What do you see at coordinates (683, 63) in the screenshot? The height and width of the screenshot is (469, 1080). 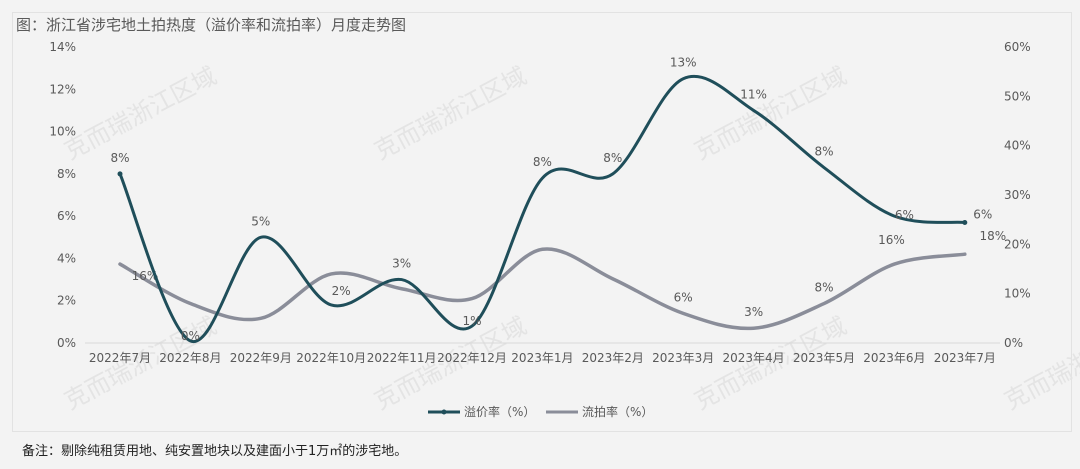 I see `premium-rate-data-label: 13%` at bounding box center [683, 63].